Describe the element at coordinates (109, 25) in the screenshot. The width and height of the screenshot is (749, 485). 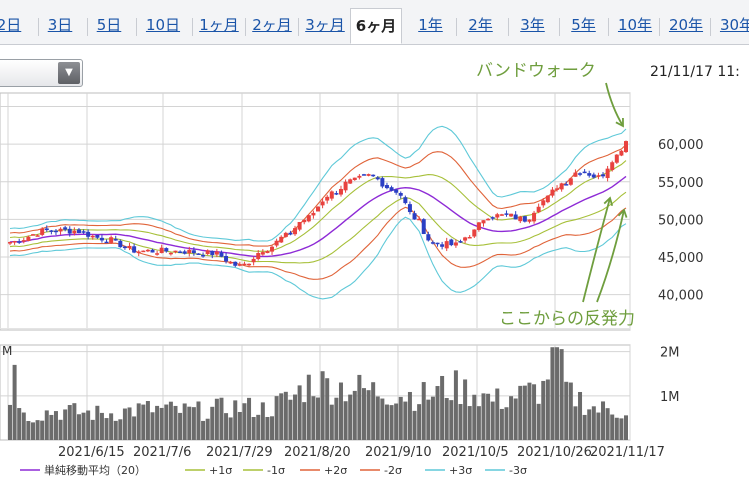
I see `tab-period-2: 5日` at that location.